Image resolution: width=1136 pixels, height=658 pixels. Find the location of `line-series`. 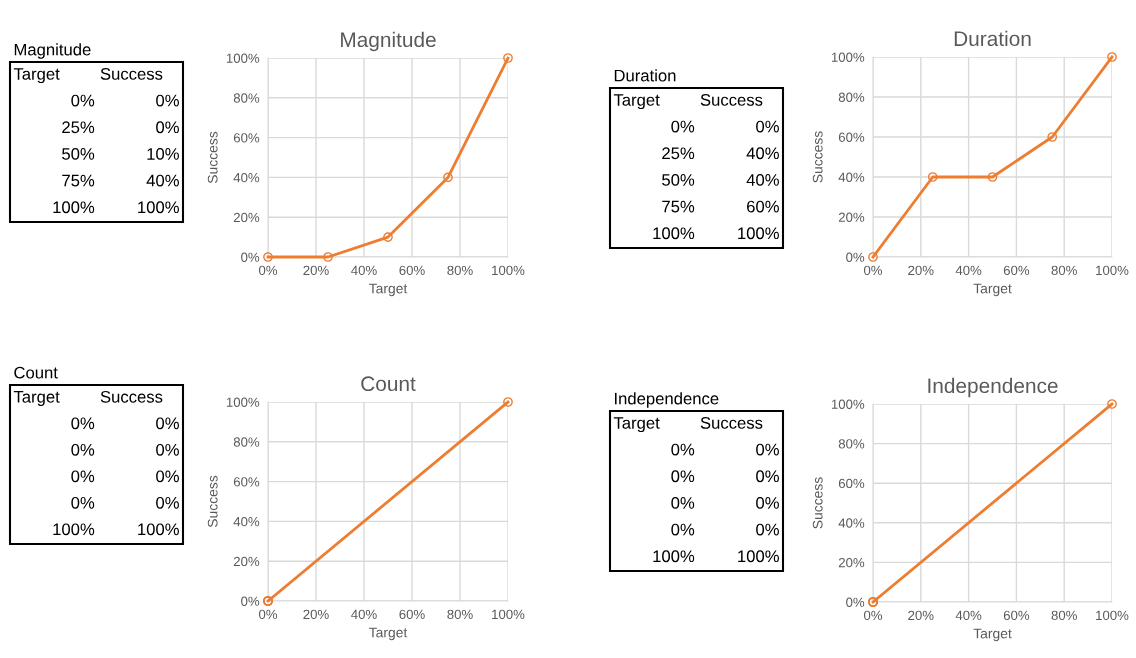

line-series is located at coordinates (992, 157).